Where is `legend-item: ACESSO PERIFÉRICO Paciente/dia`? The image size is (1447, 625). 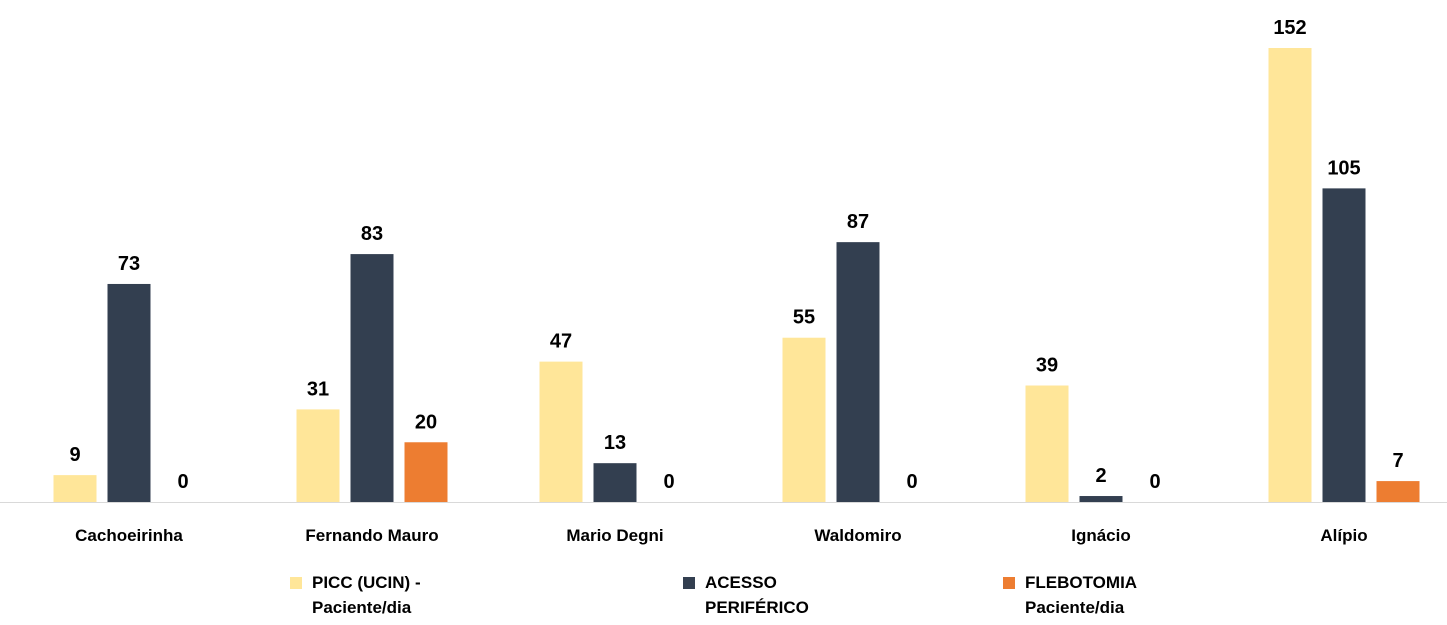 legend-item: ACESSO PERIFÉRICO Paciente/dia is located at coordinates (781, 599).